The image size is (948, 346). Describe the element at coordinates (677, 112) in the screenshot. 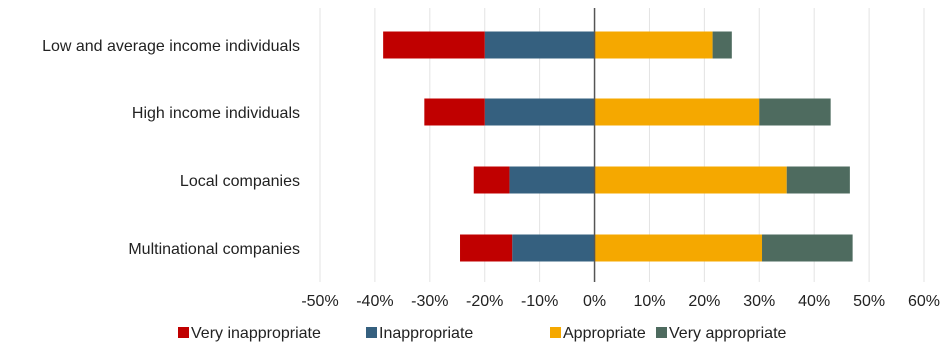

I see `bar-appropriate-high-income-individuals` at that location.